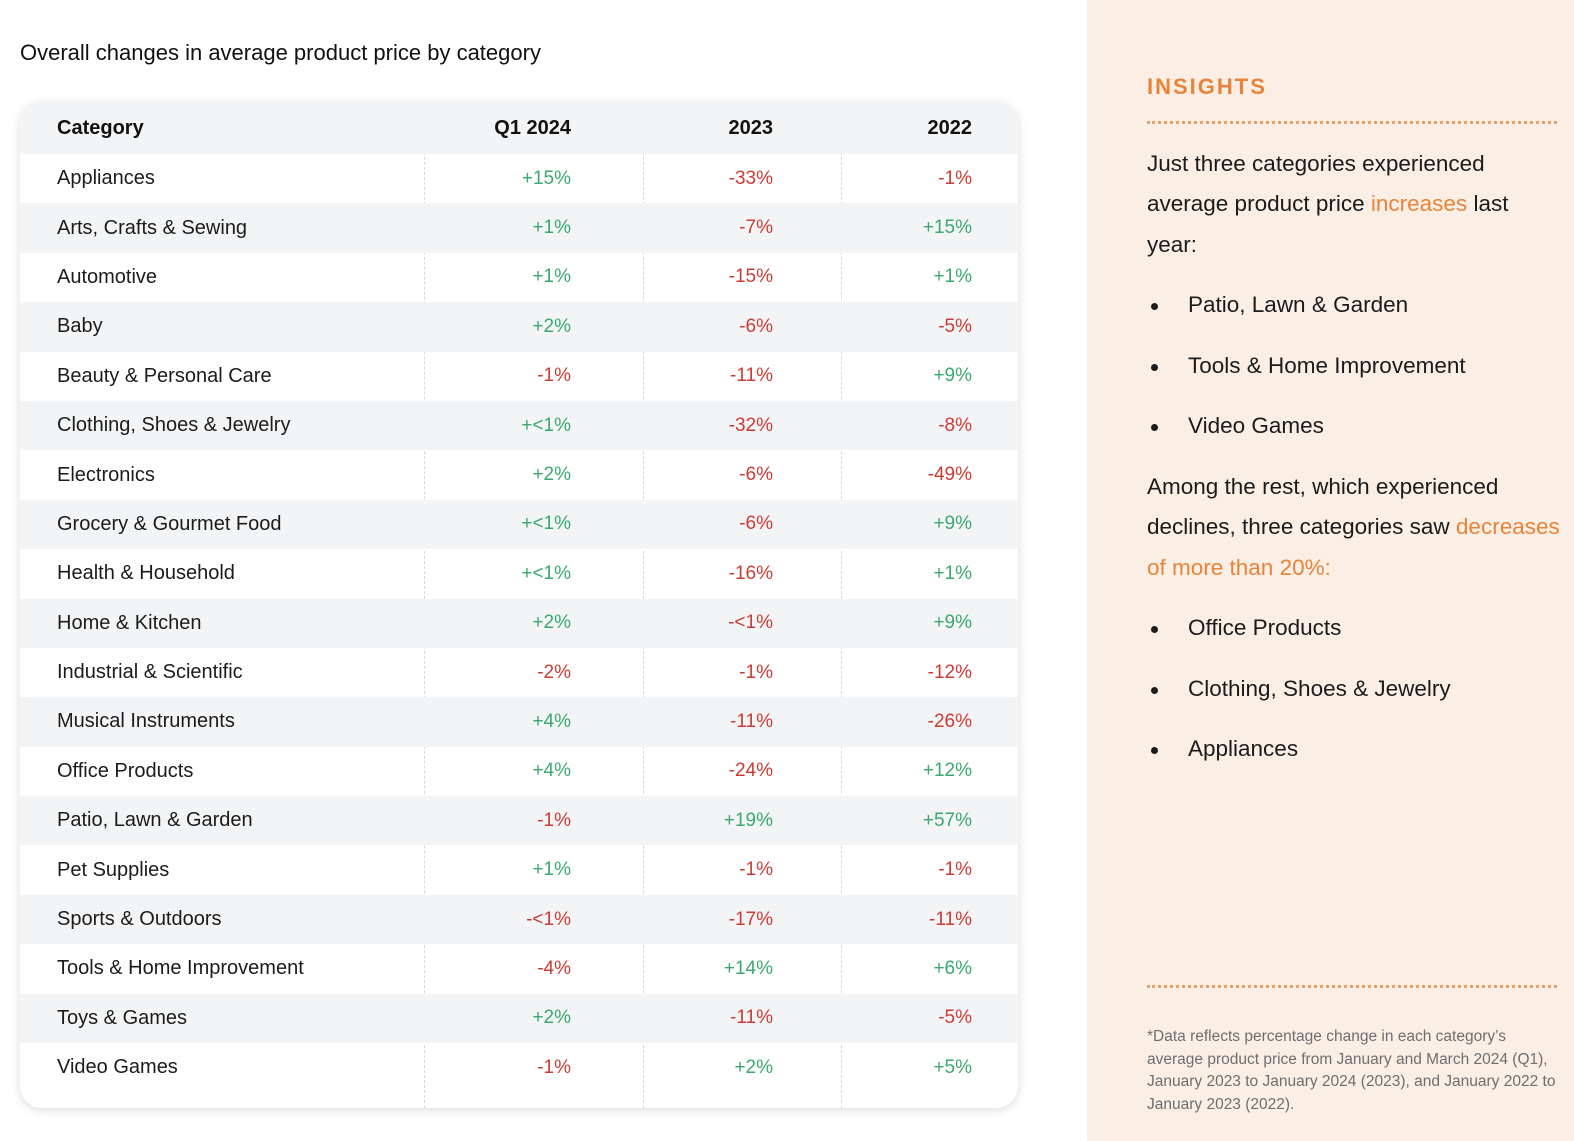  What do you see at coordinates (750, 425) in the screenshot?
I see `y2023-cell: -32%` at bounding box center [750, 425].